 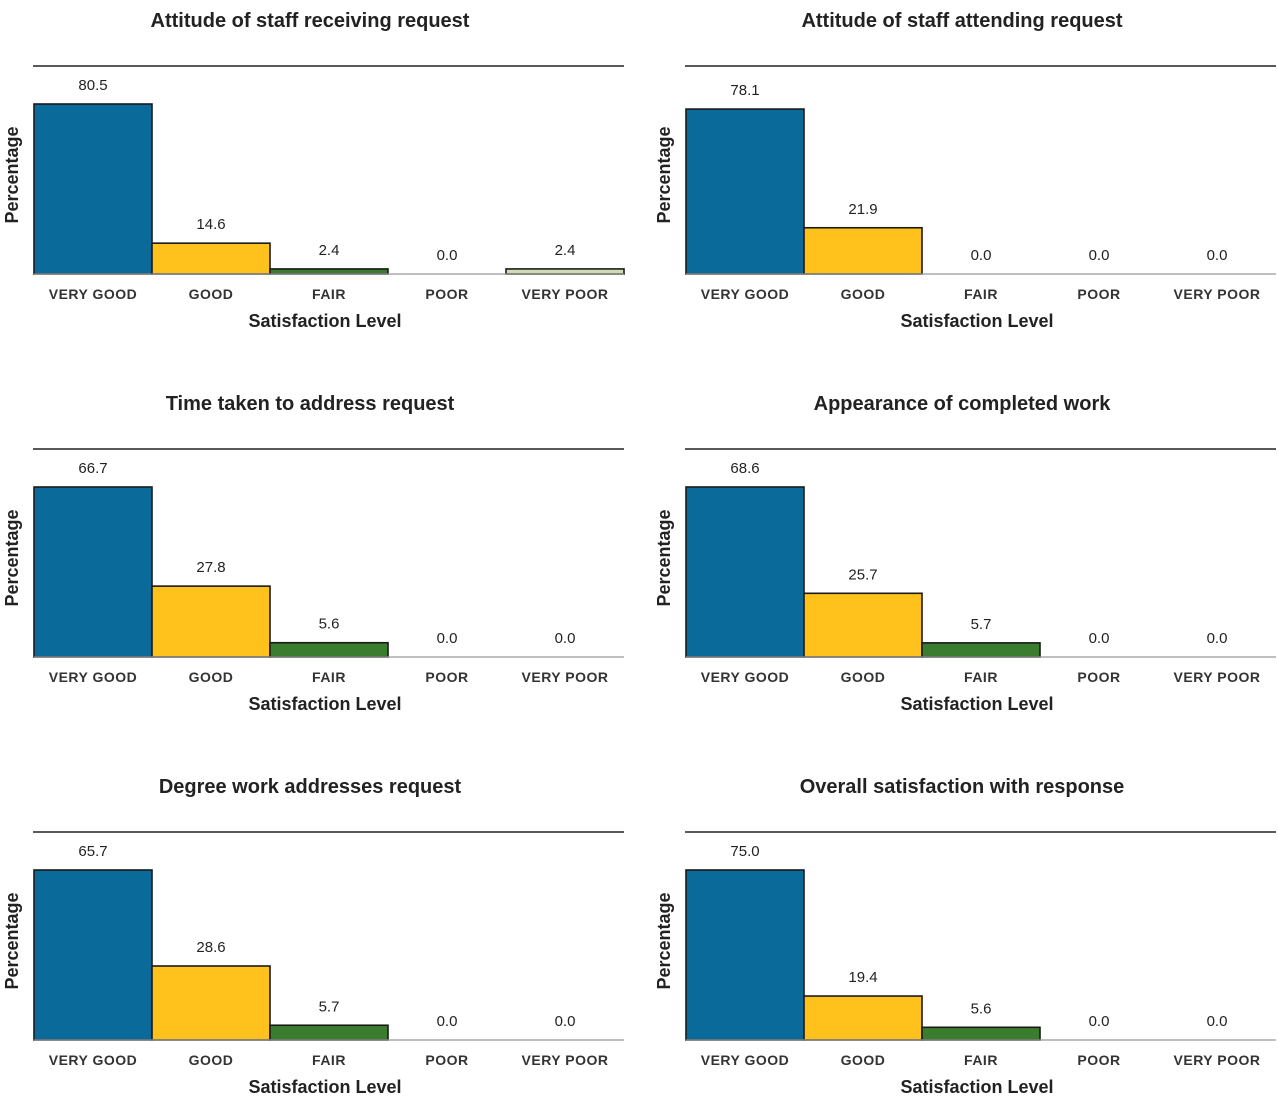 I want to click on chart-2-value-label-4: 0.0, so click(x=1099, y=255).